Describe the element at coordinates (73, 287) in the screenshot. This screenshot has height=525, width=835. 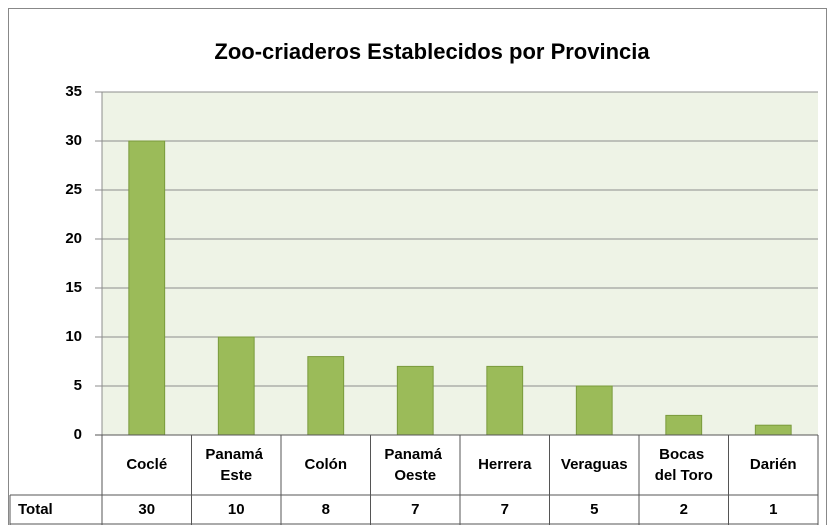
I see `y-tick-label: 15` at that location.